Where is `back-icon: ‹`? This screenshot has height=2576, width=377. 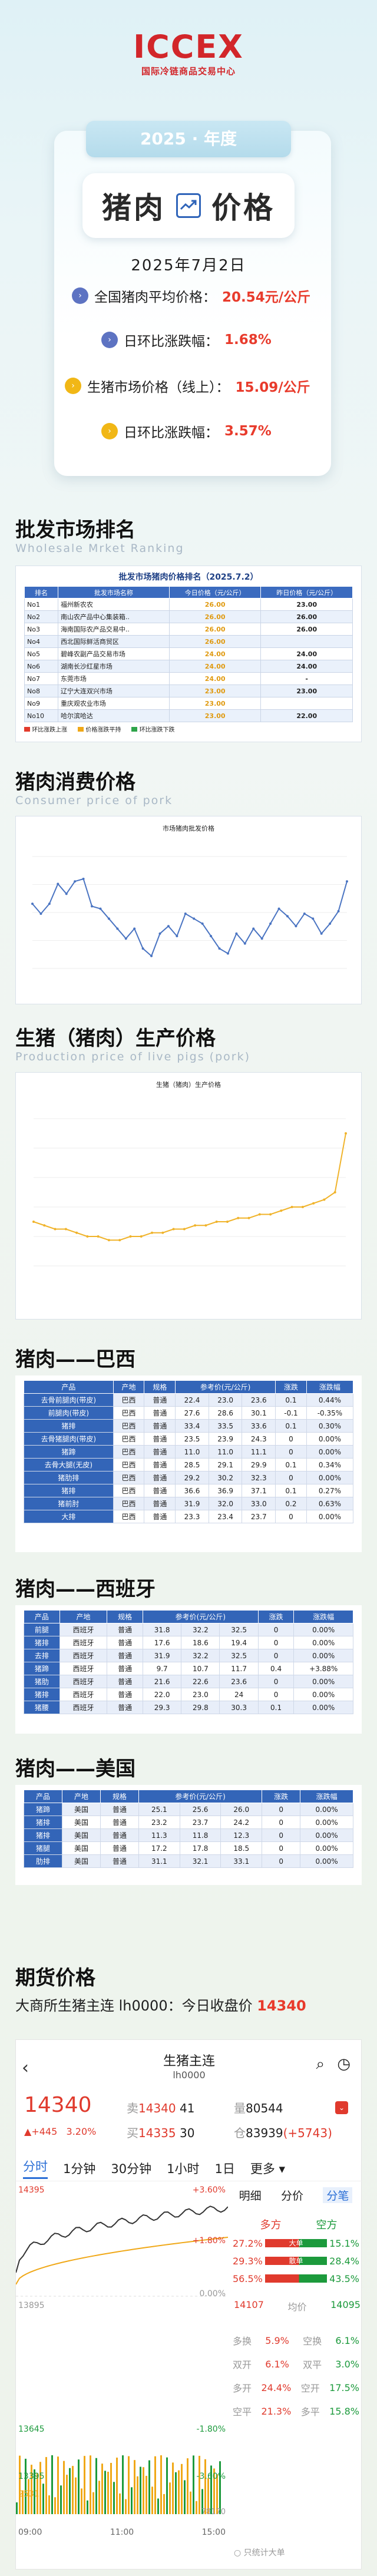 back-icon: ‹ is located at coordinates (26, 2068).